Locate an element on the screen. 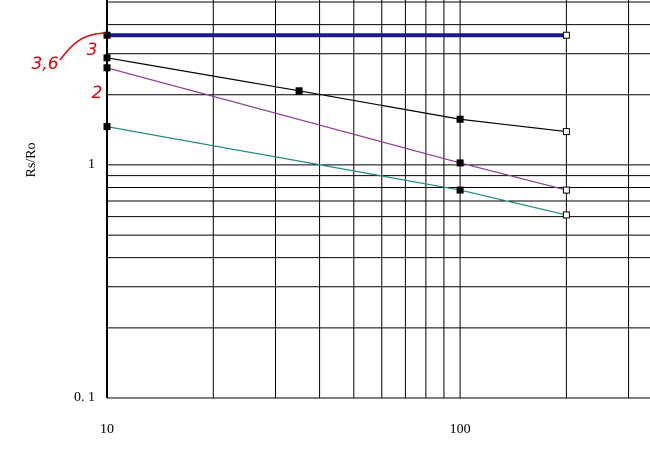 The width and height of the screenshot is (650, 454). x-tick-label: 10 is located at coordinates (107, 429).